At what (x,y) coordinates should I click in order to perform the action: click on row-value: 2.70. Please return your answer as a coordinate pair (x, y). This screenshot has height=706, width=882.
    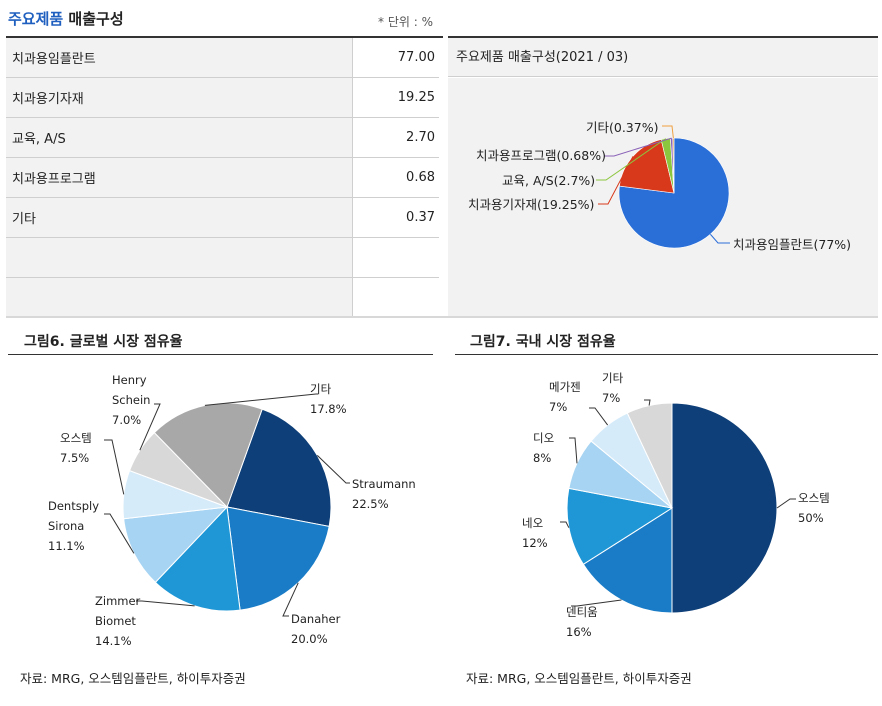
    Looking at the image, I should click on (395, 137).